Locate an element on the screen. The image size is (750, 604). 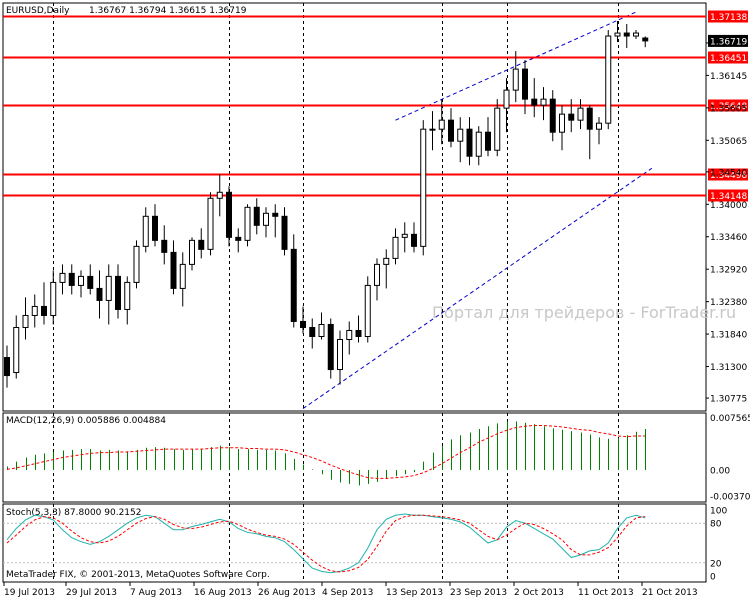
price-tick-label: 1.35605 is located at coordinates (728, 109).